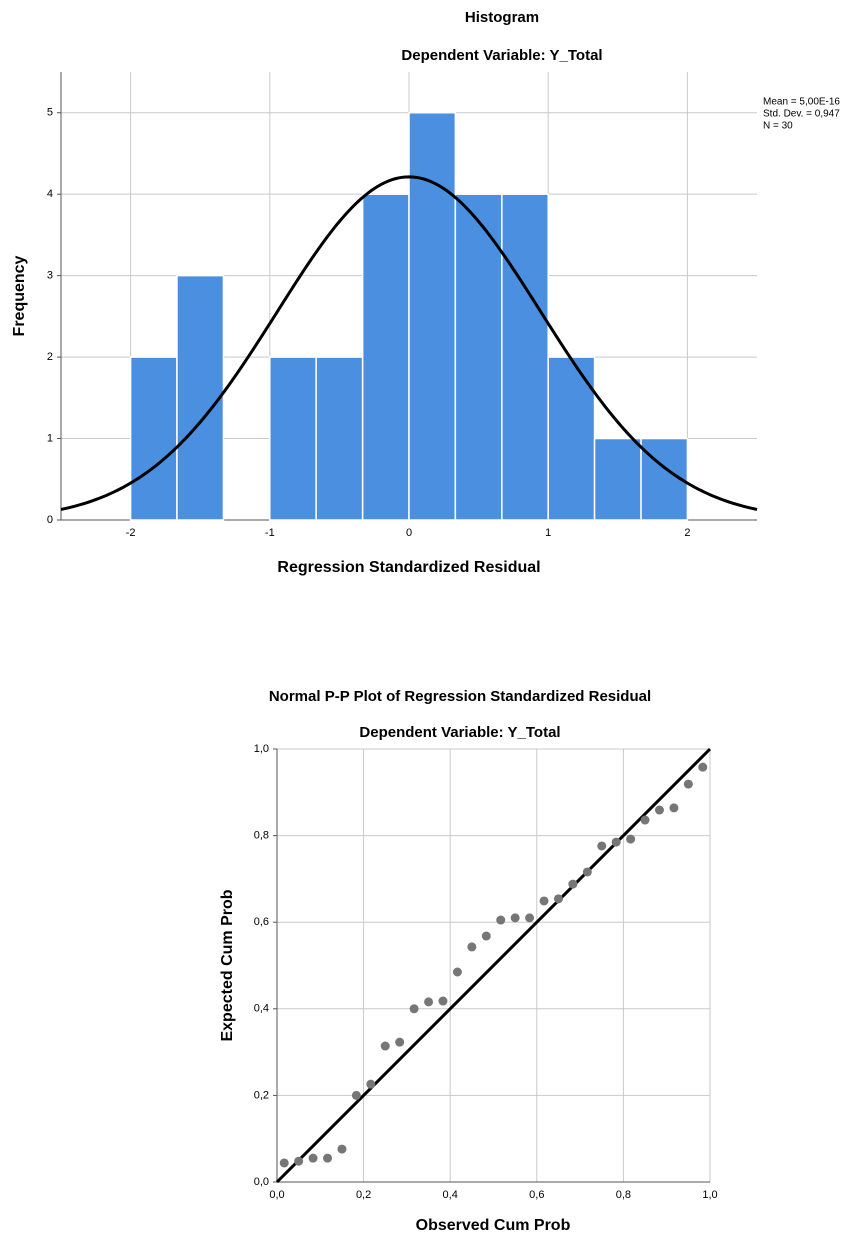  What do you see at coordinates (50, 520) in the screenshot?
I see `y-tick-label: 0` at bounding box center [50, 520].